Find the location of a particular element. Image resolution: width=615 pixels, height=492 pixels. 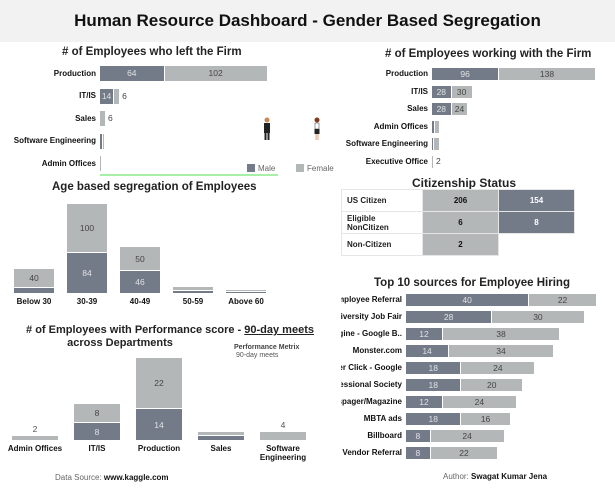

column-label: IT/IS is located at coordinates (97, 448).